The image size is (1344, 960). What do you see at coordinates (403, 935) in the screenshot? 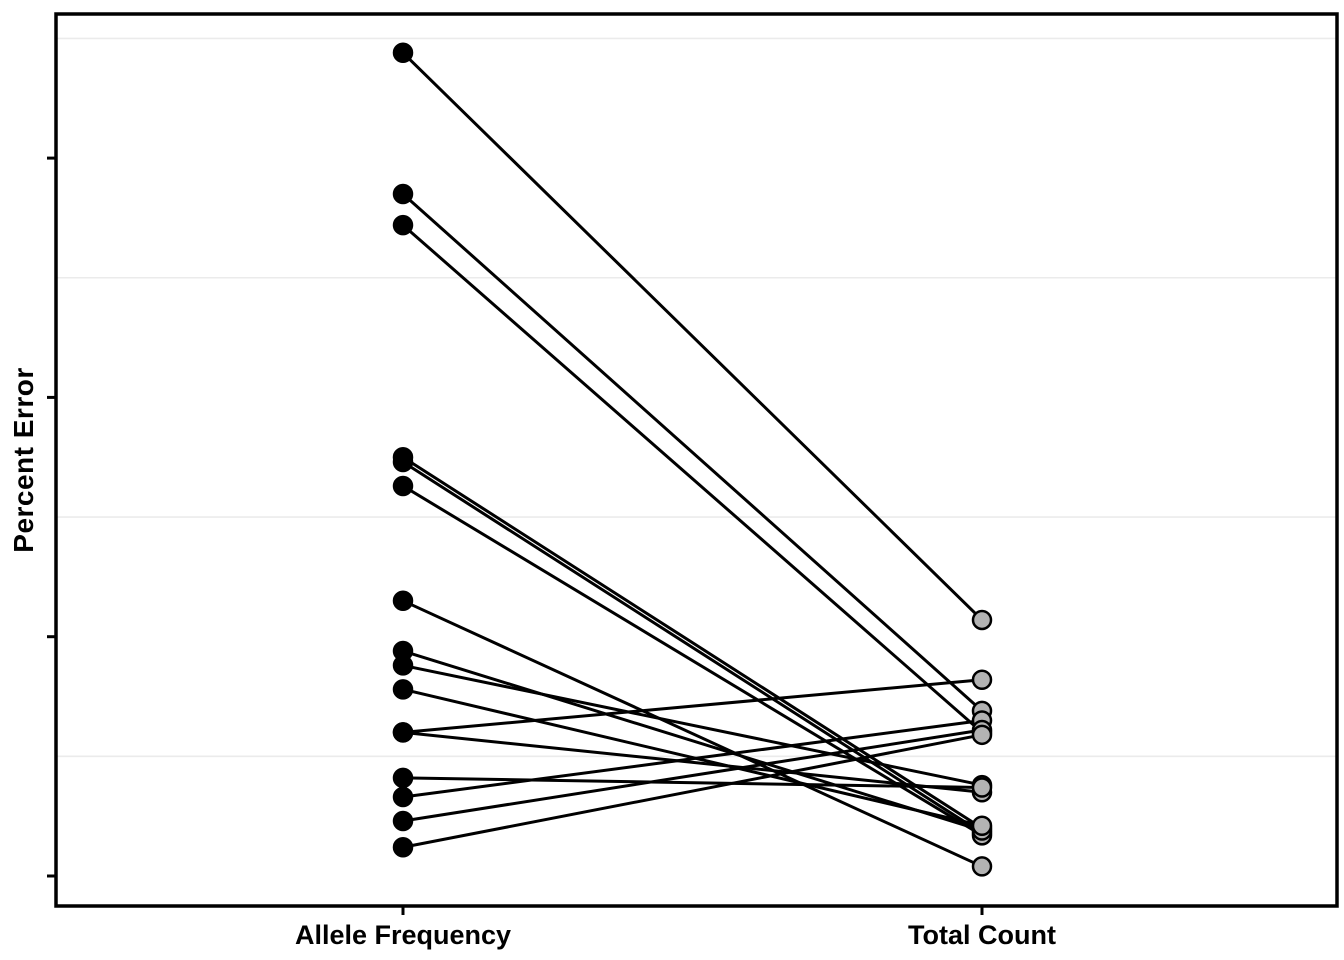
I see `x-axis-category-allele-frequency: Allele Frequency` at bounding box center [403, 935].